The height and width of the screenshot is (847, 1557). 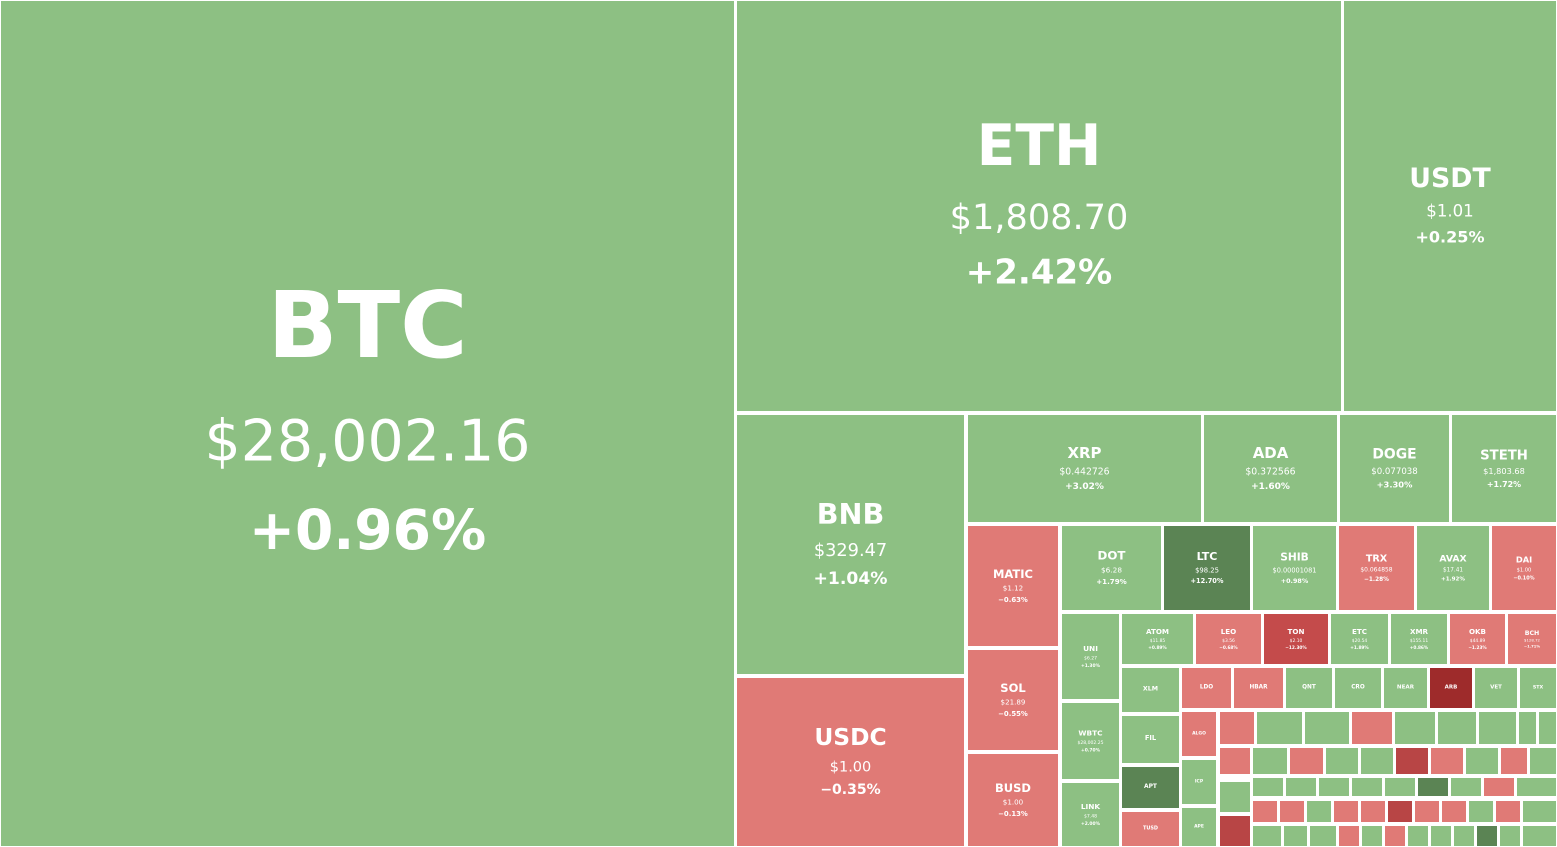 What do you see at coordinates (1039, 272) in the screenshot?
I see `change: +2.42%` at bounding box center [1039, 272].